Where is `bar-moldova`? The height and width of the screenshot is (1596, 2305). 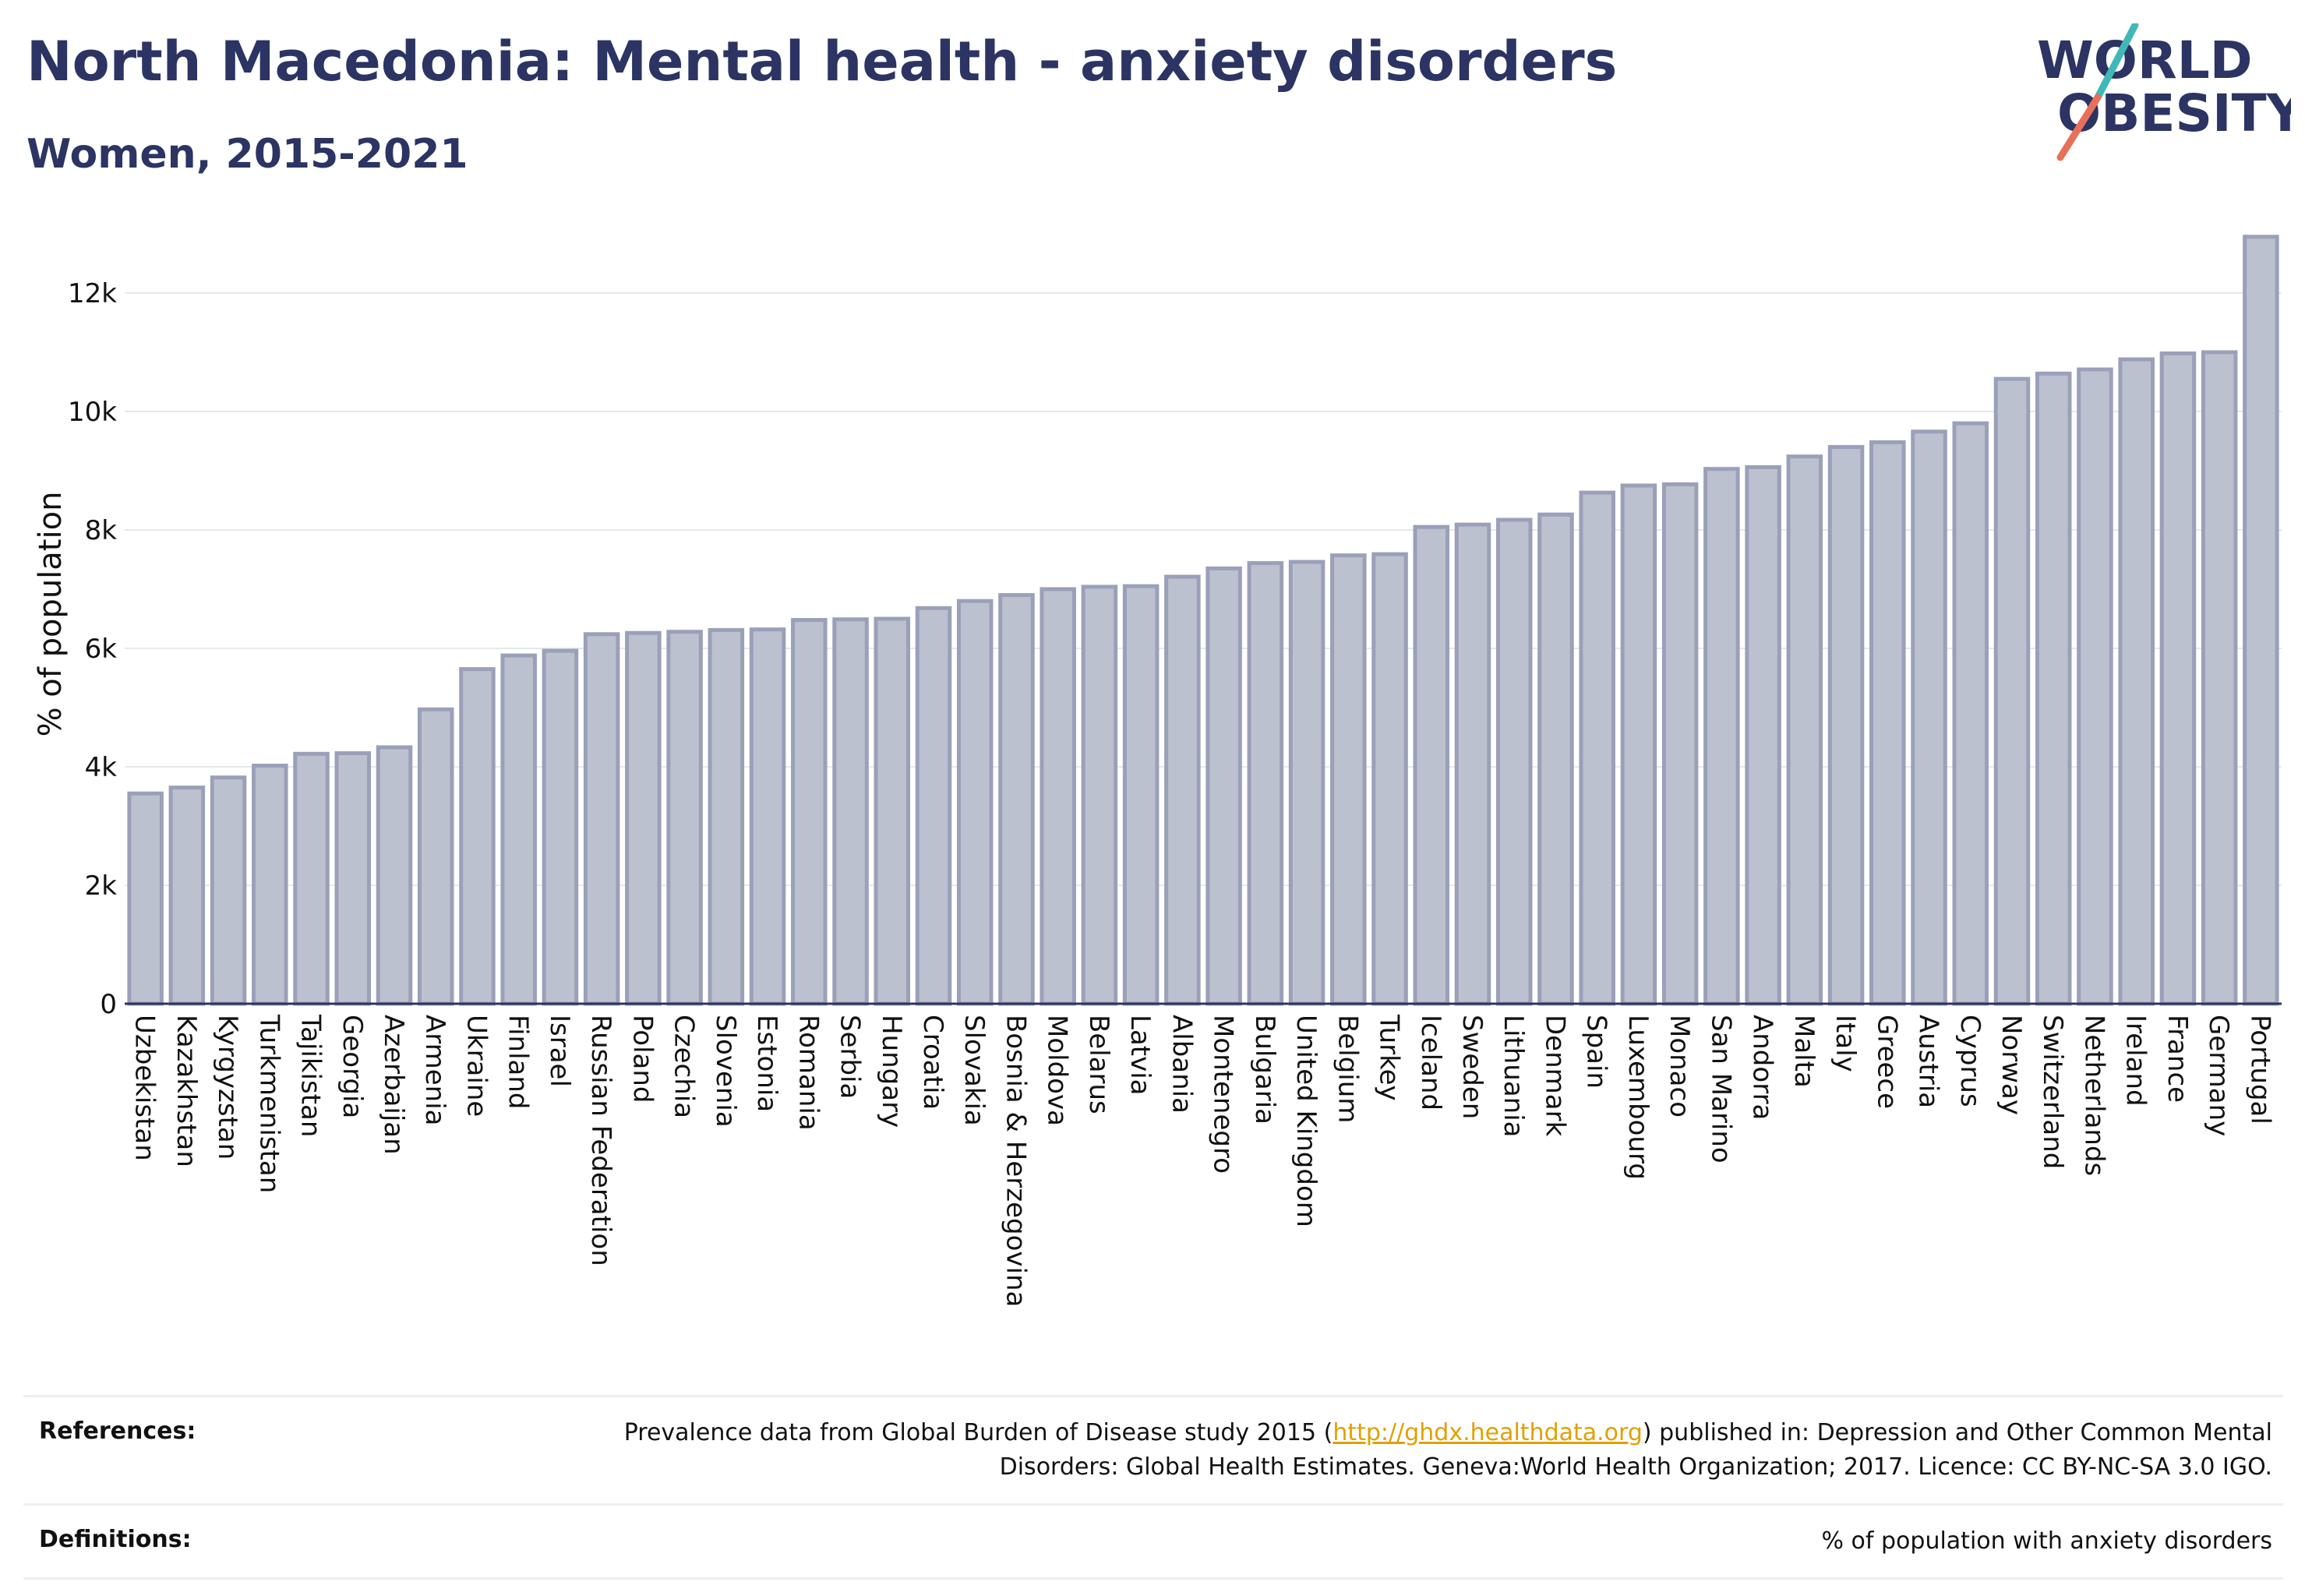 bar-moldova is located at coordinates (1058, 796).